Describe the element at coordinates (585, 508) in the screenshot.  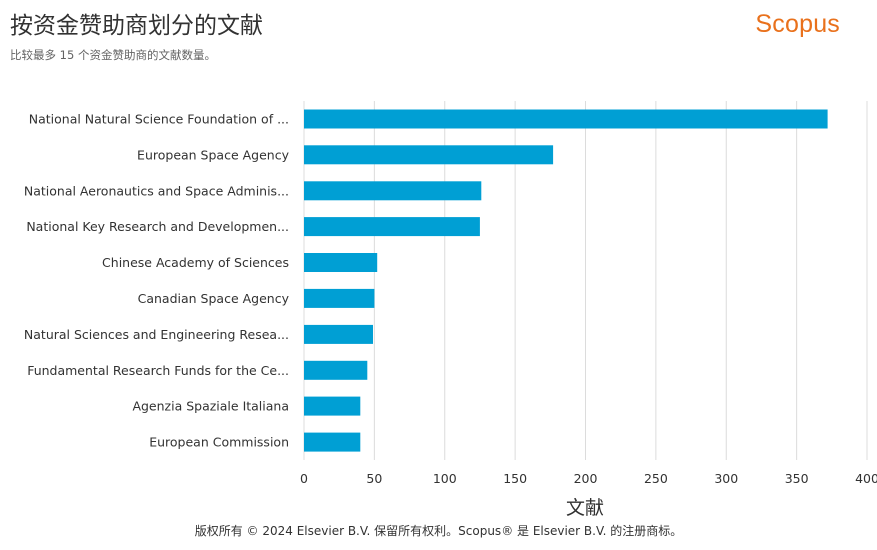
I see `x-axis-title: 文献` at that location.